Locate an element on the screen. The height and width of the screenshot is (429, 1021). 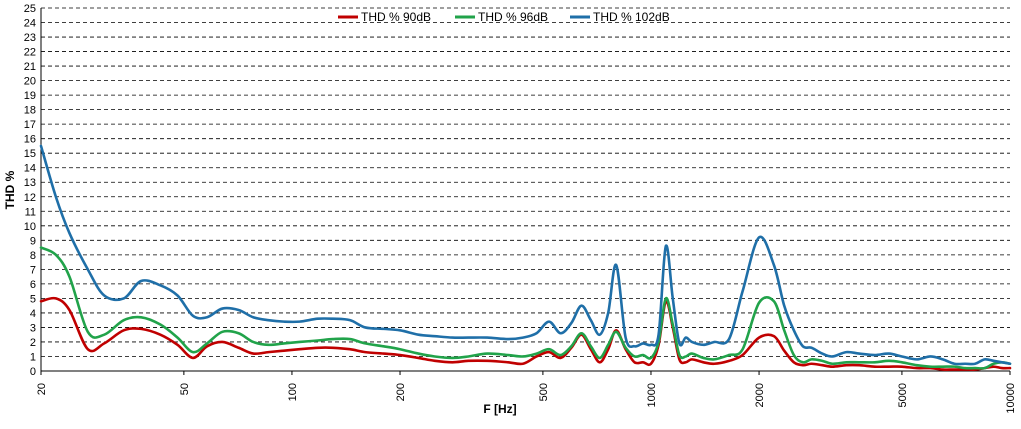
y-tick-label: 12 is located at coordinates (30, 198).